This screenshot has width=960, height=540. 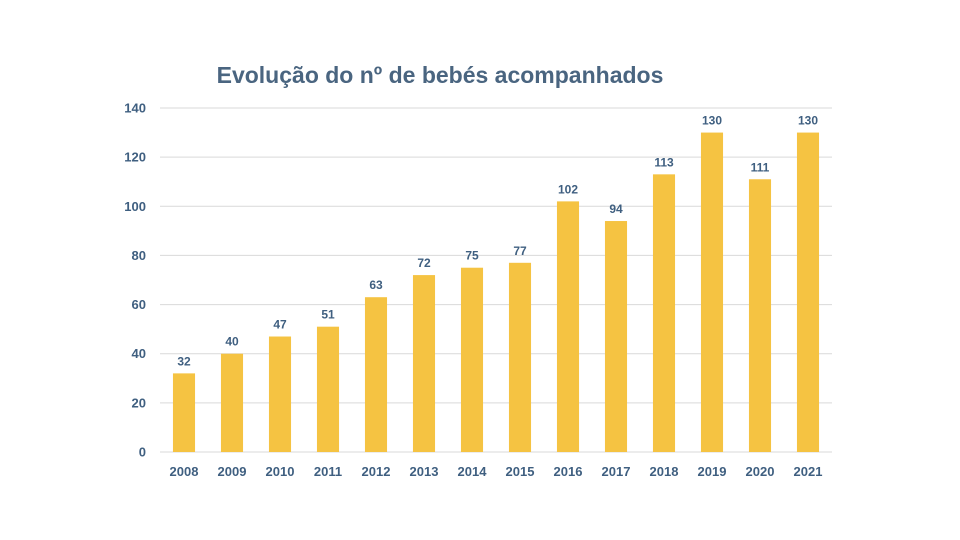 What do you see at coordinates (440, 75) in the screenshot?
I see `chart-title: Evolução do nº de bebés acompanhados` at bounding box center [440, 75].